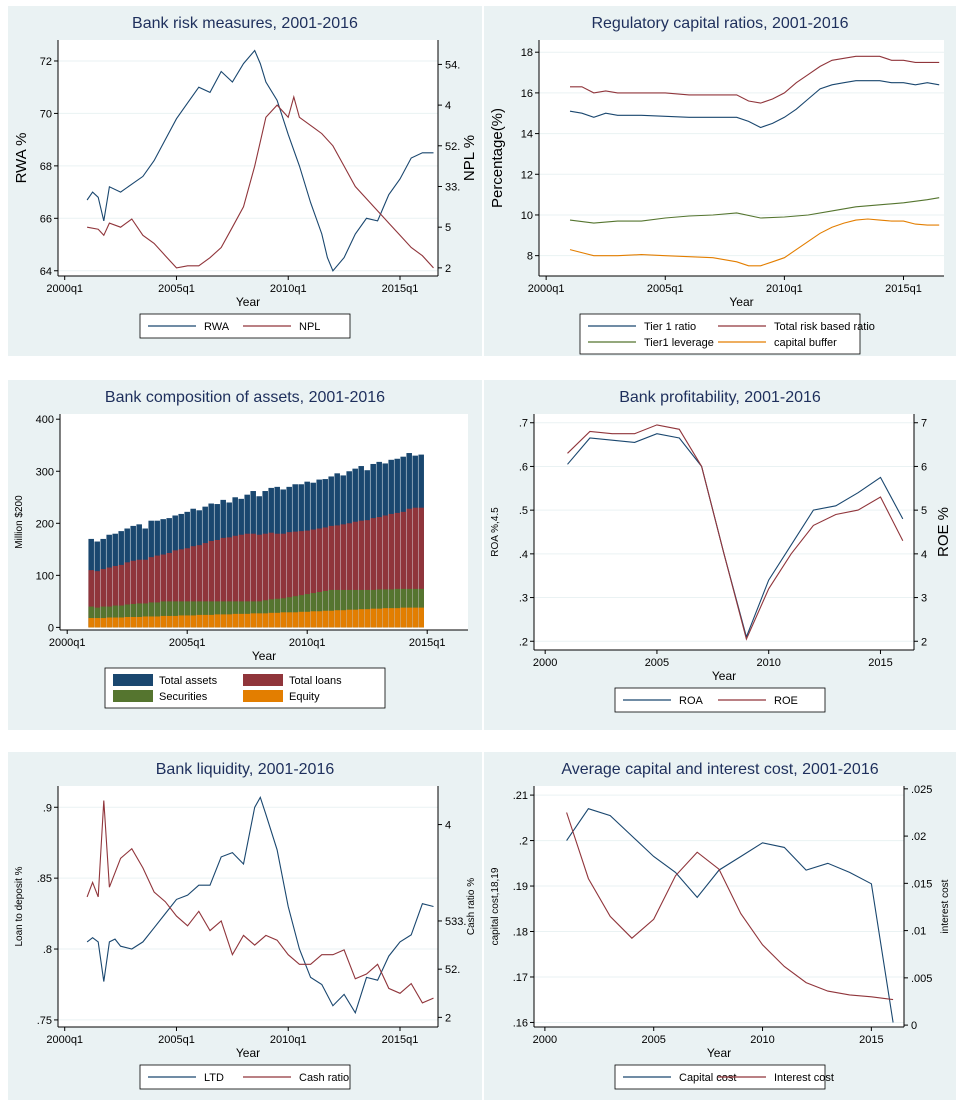 This screenshot has height=1100, width=956. Describe the element at coordinates (943, 532) in the screenshot. I see `y-axis-title-right: ROE %` at that location.